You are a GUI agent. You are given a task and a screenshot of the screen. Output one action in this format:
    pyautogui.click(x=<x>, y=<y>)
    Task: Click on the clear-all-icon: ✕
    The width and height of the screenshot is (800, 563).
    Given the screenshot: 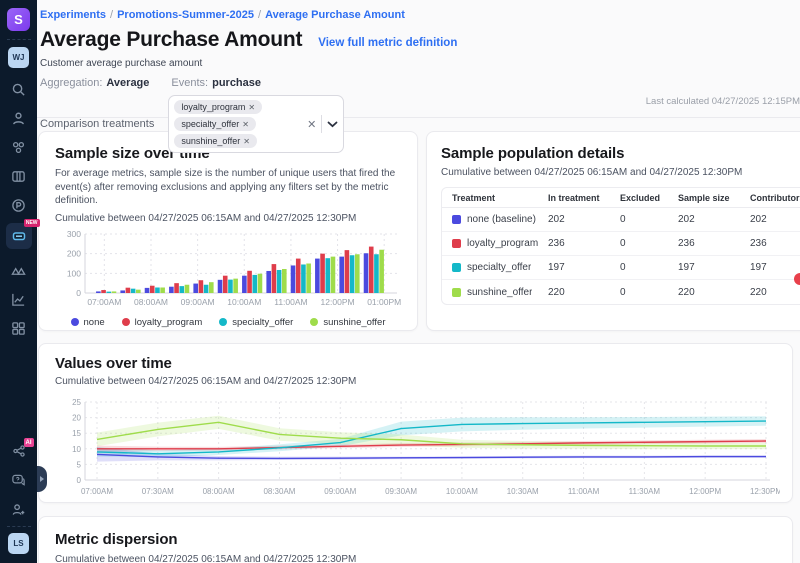 What is the action you would take?
    pyautogui.click(x=312, y=124)
    